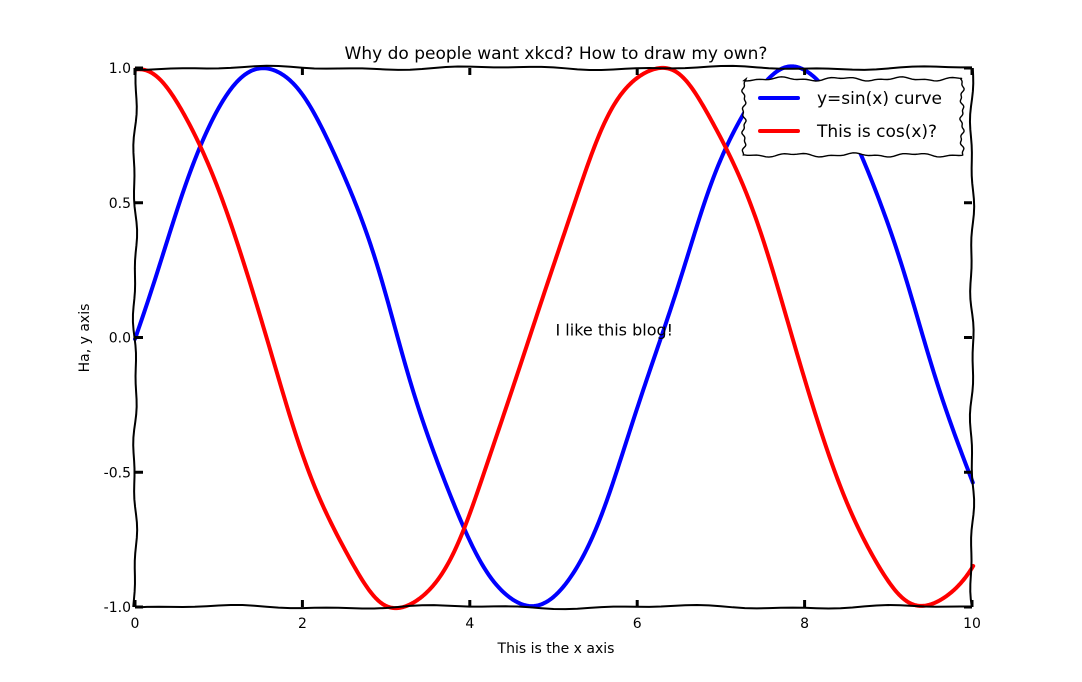 This screenshot has width=1082, height=682. What do you see at coordinates (302, 624) in the screenshot?
I see `x-tick-label: 2` at bounding box center [302, 624].